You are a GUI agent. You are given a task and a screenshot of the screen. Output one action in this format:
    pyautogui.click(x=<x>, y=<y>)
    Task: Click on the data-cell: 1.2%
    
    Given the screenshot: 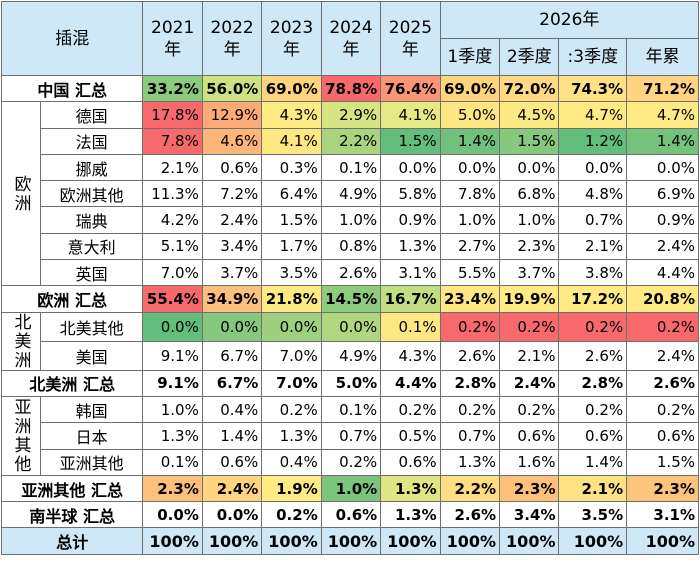 What is the action you would take?
    pyautogui.click(x=593, y=141)
    